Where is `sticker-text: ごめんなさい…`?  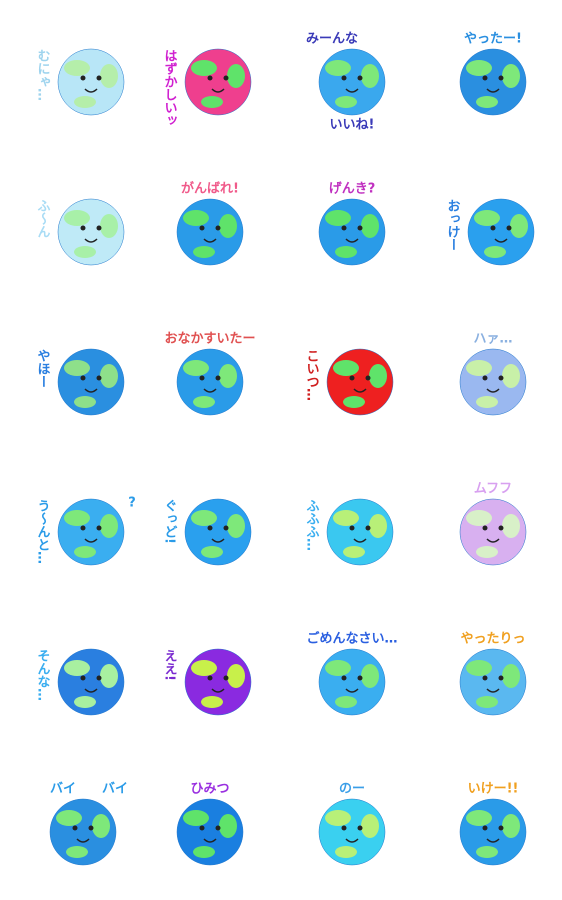
sticker-text: ごめんなさい… is located at coordinates (351, 639).